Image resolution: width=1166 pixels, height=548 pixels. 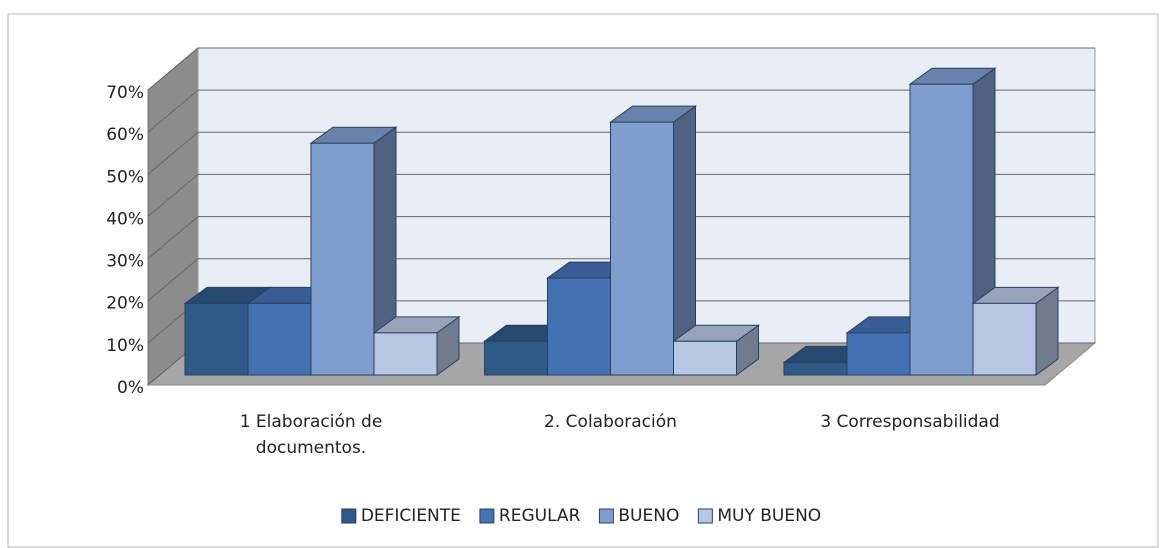 I want to click on y-tick-label: 60%, so click(x=125, y=135).